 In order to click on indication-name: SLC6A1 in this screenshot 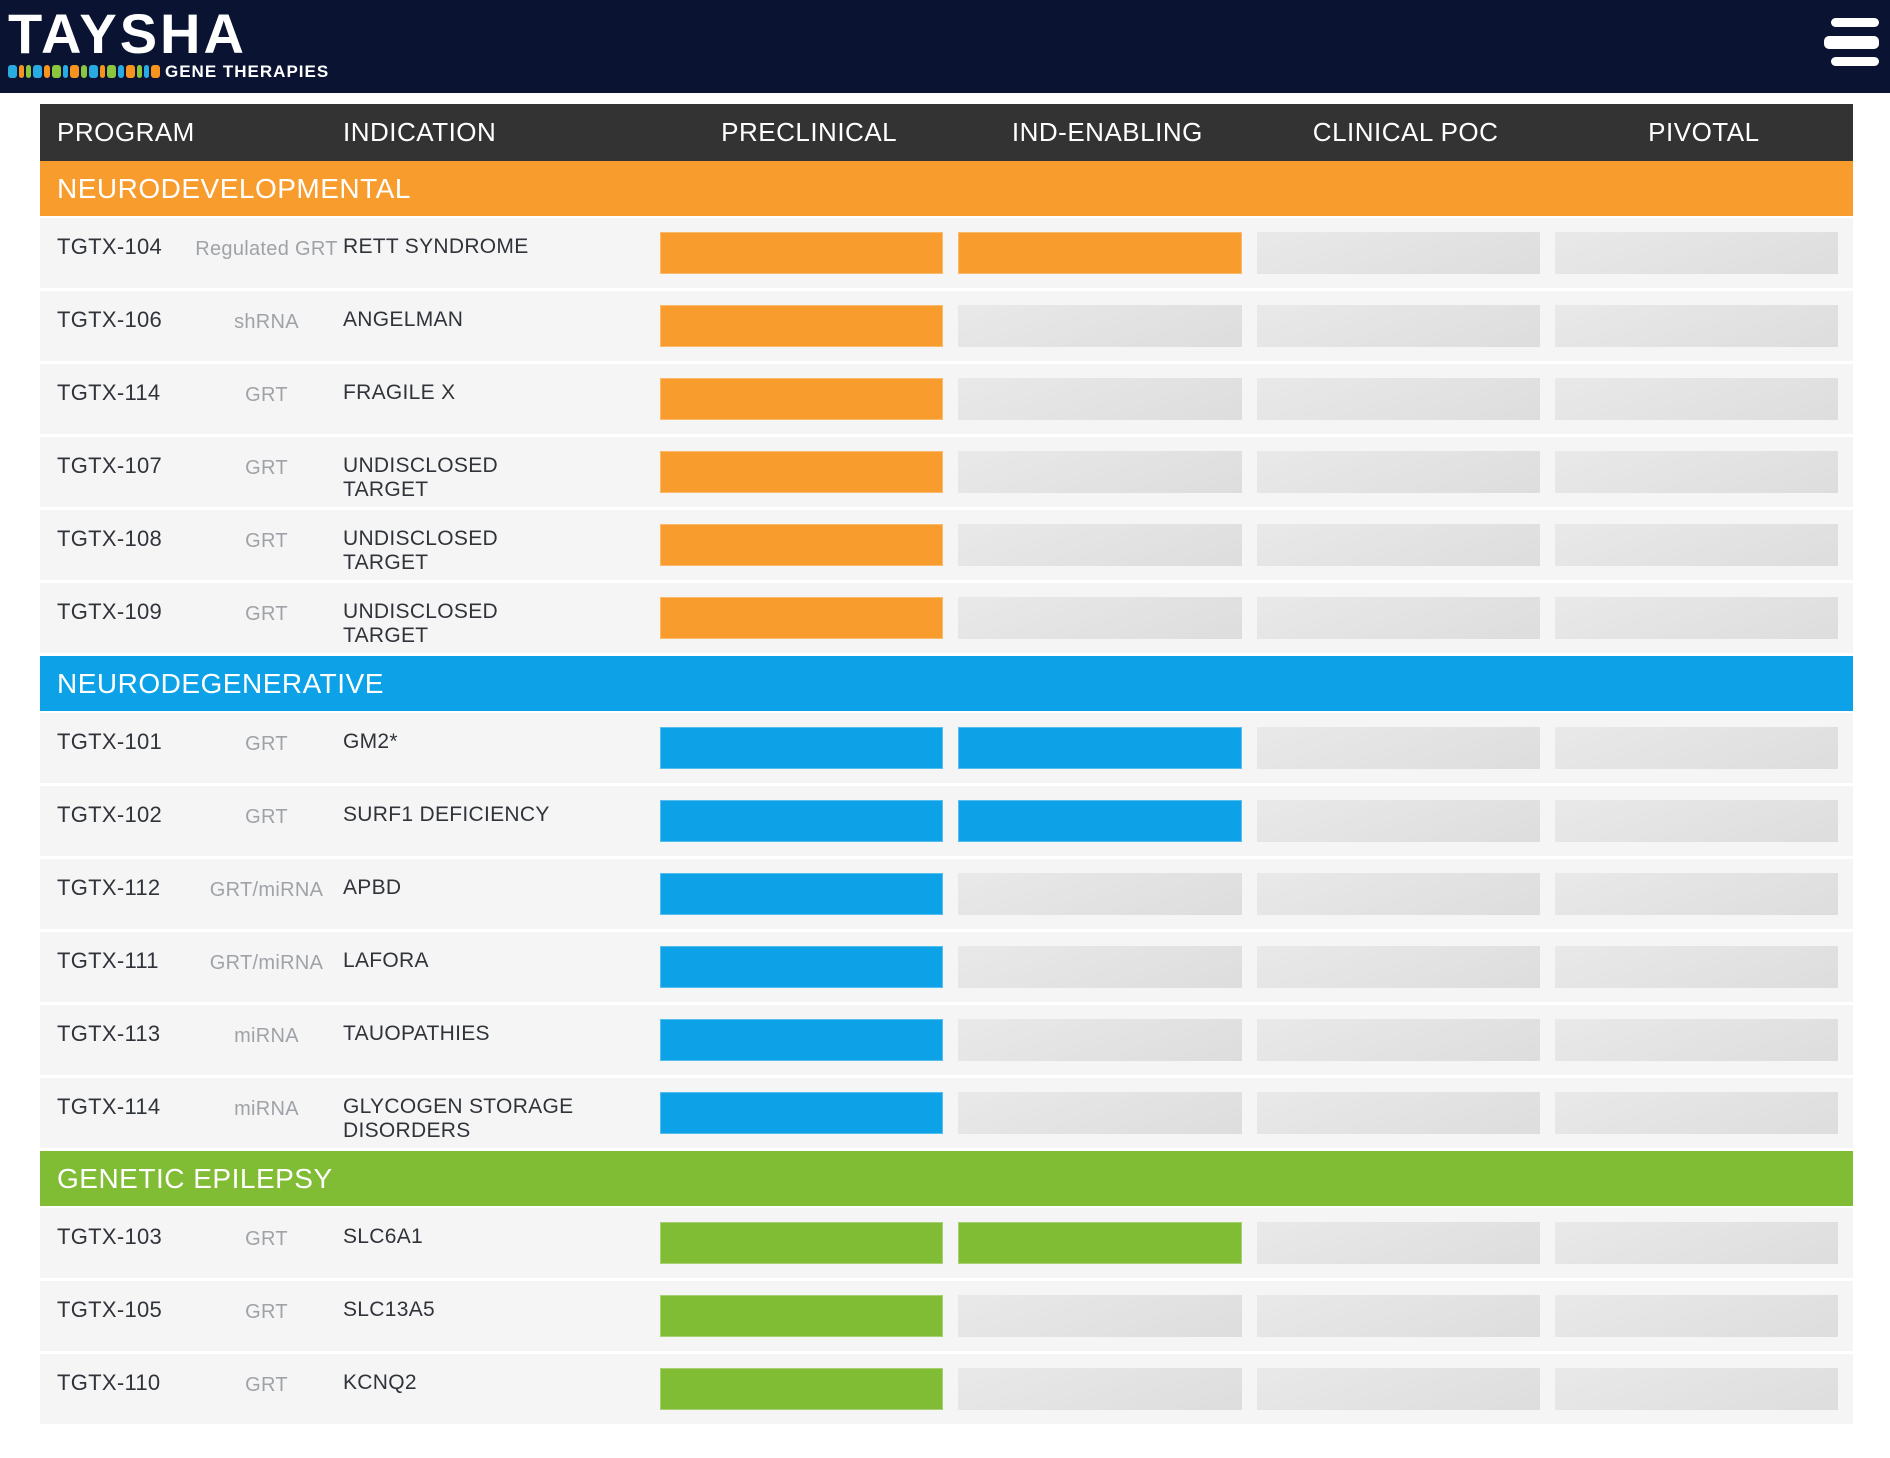, I will do `click(383, 1236)`.